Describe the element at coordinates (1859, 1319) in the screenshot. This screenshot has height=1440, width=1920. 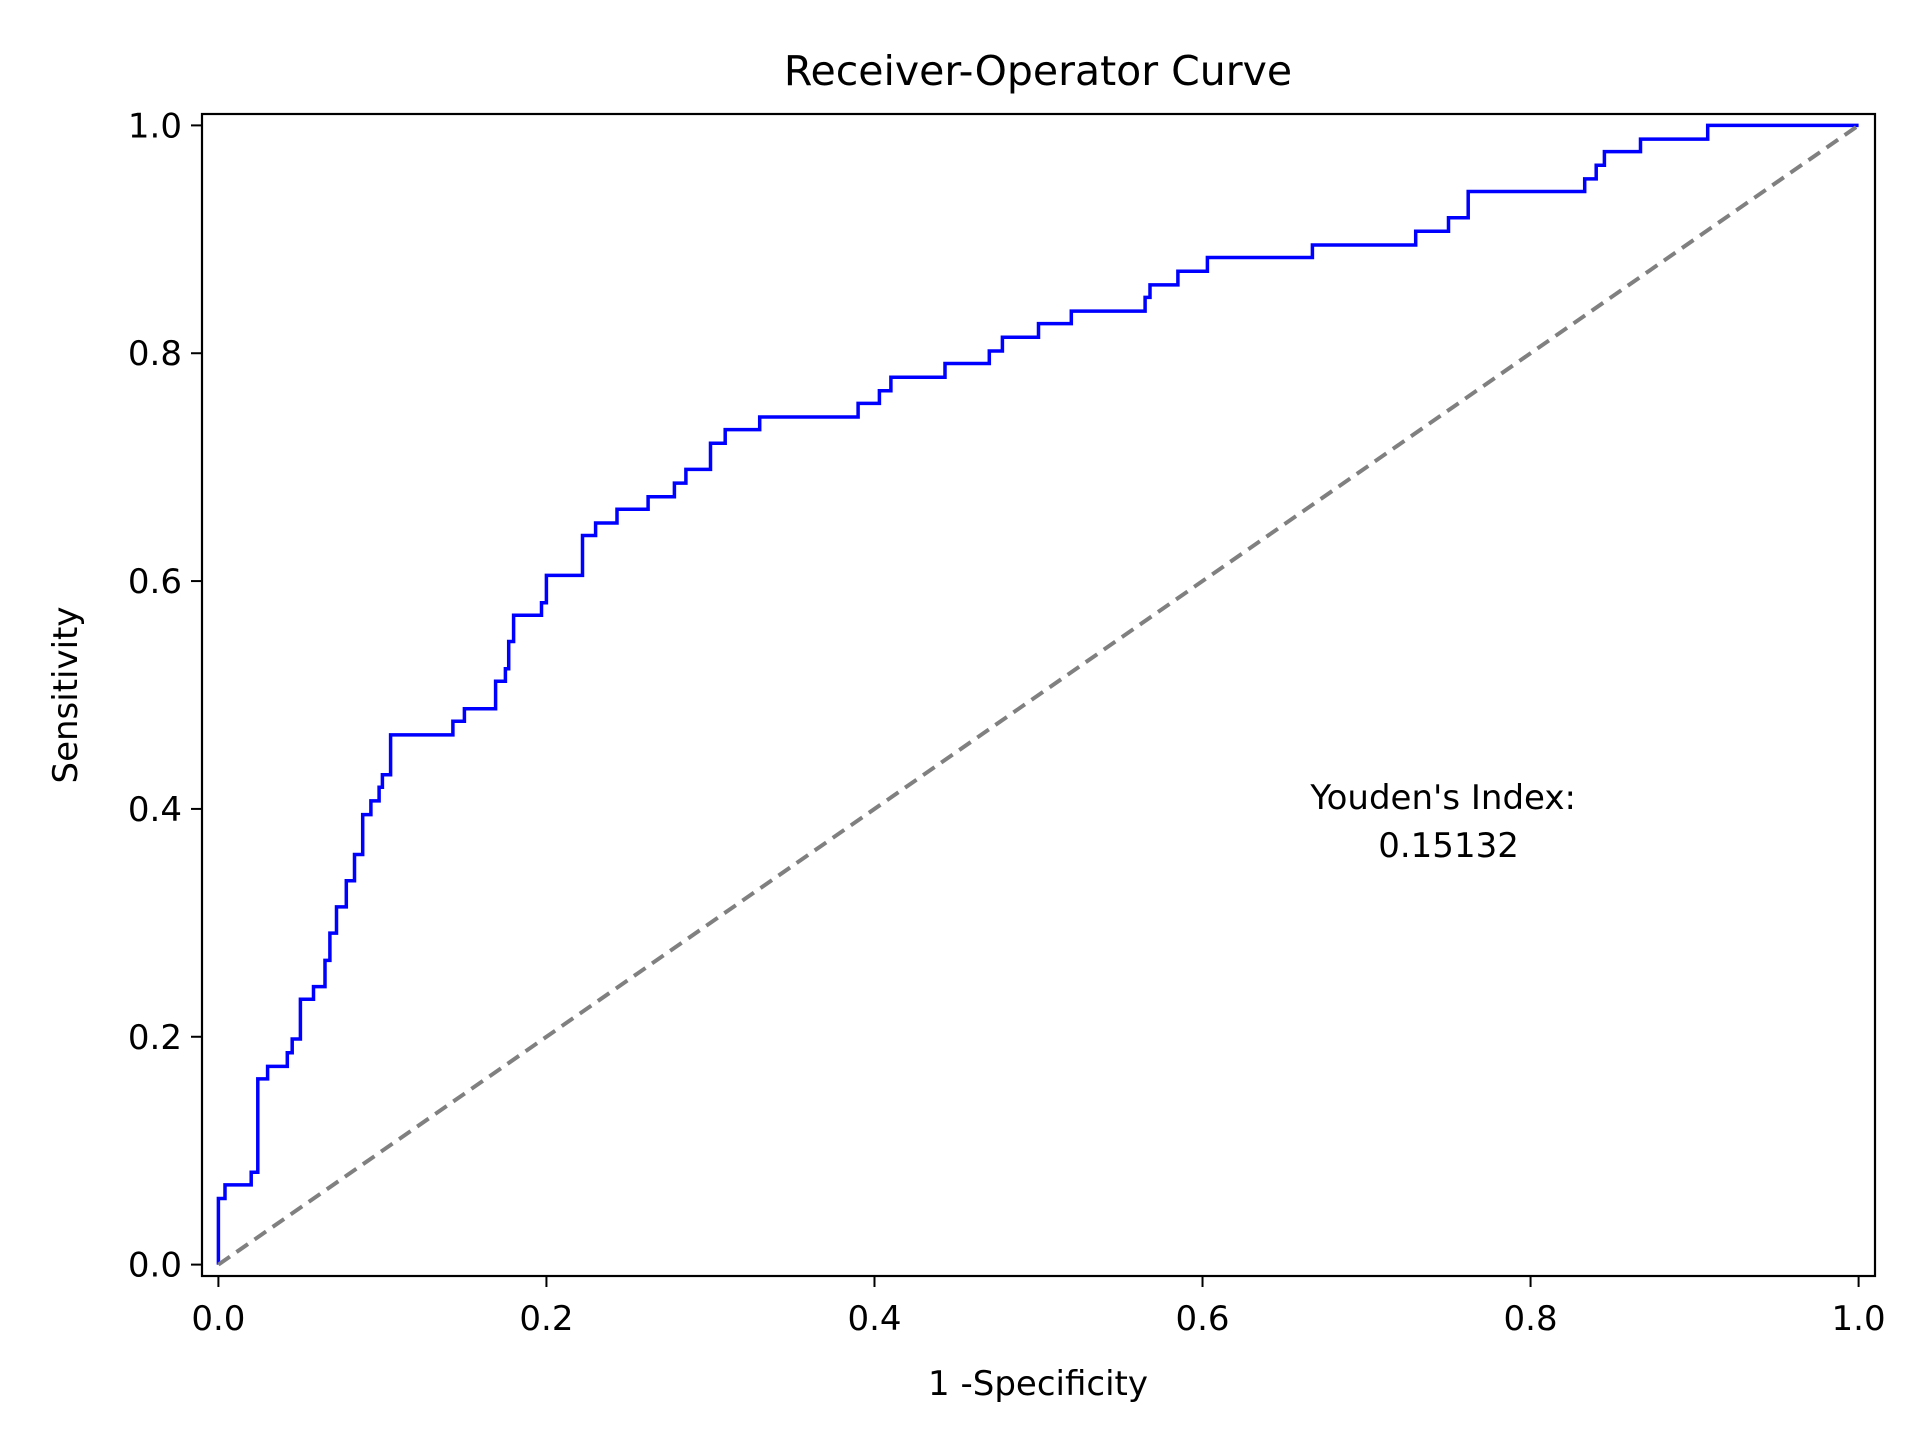
I see `x-tick-label: 1.0` at that location.